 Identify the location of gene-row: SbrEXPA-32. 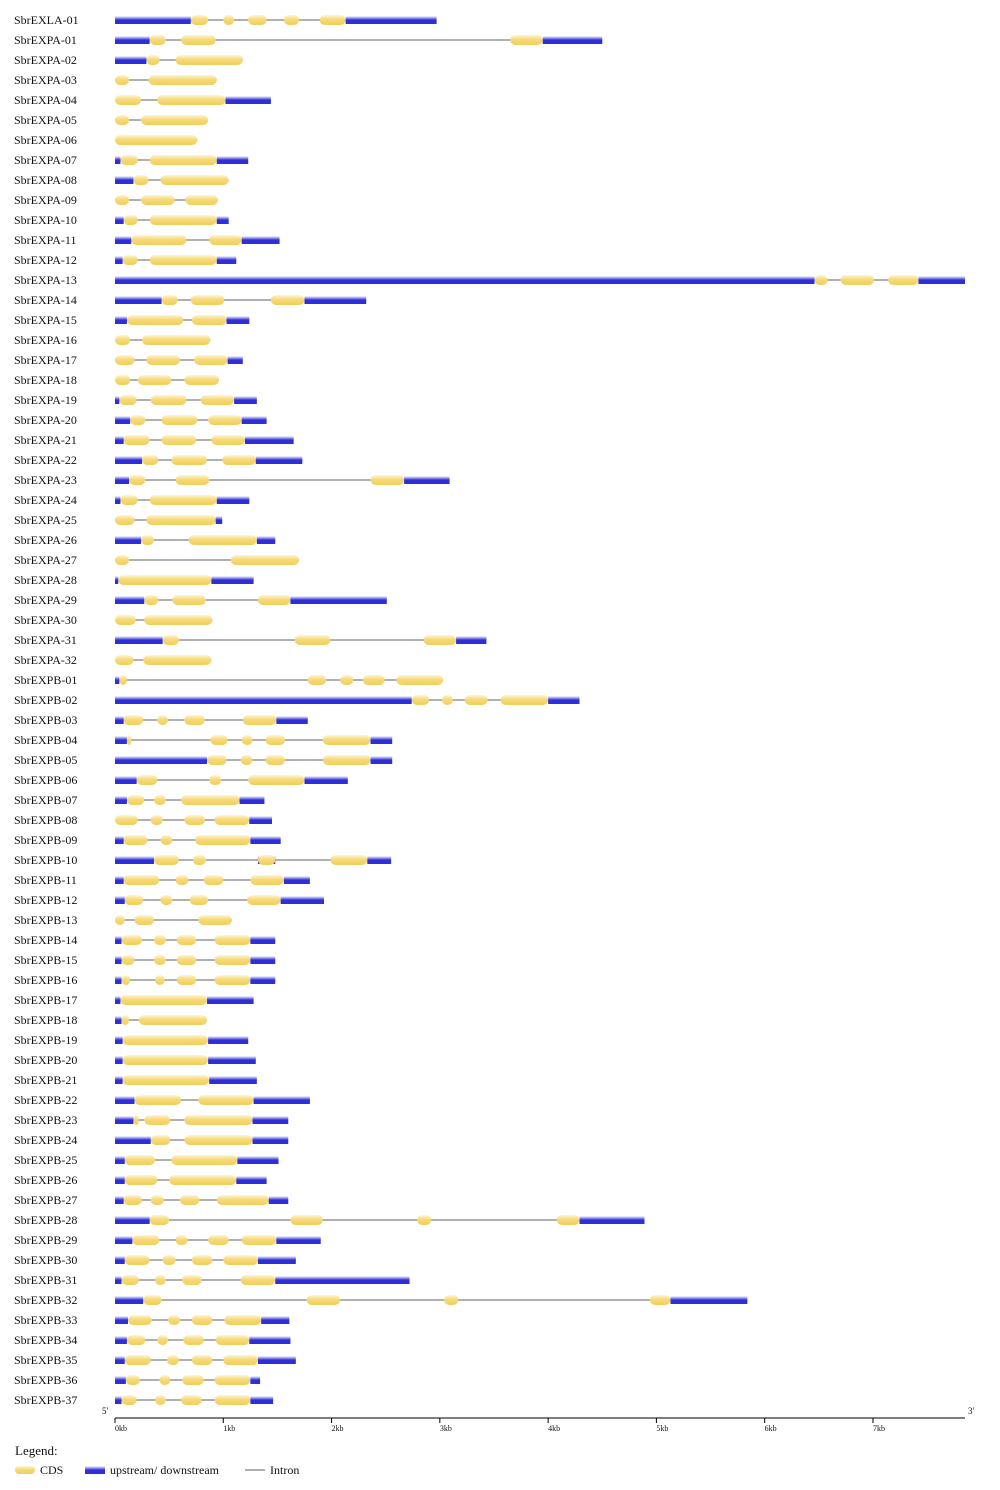
(113, 660).